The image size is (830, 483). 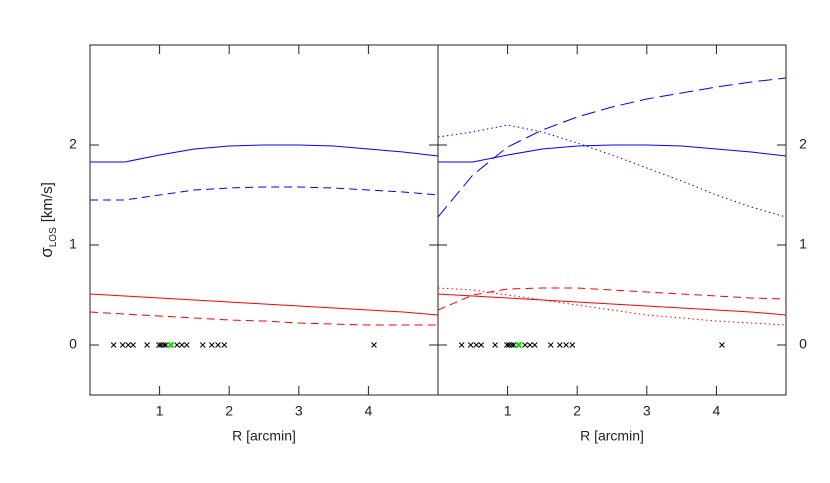 I want to click on y-axis-label: σLOS [km/s], so click(x=47, y=220).